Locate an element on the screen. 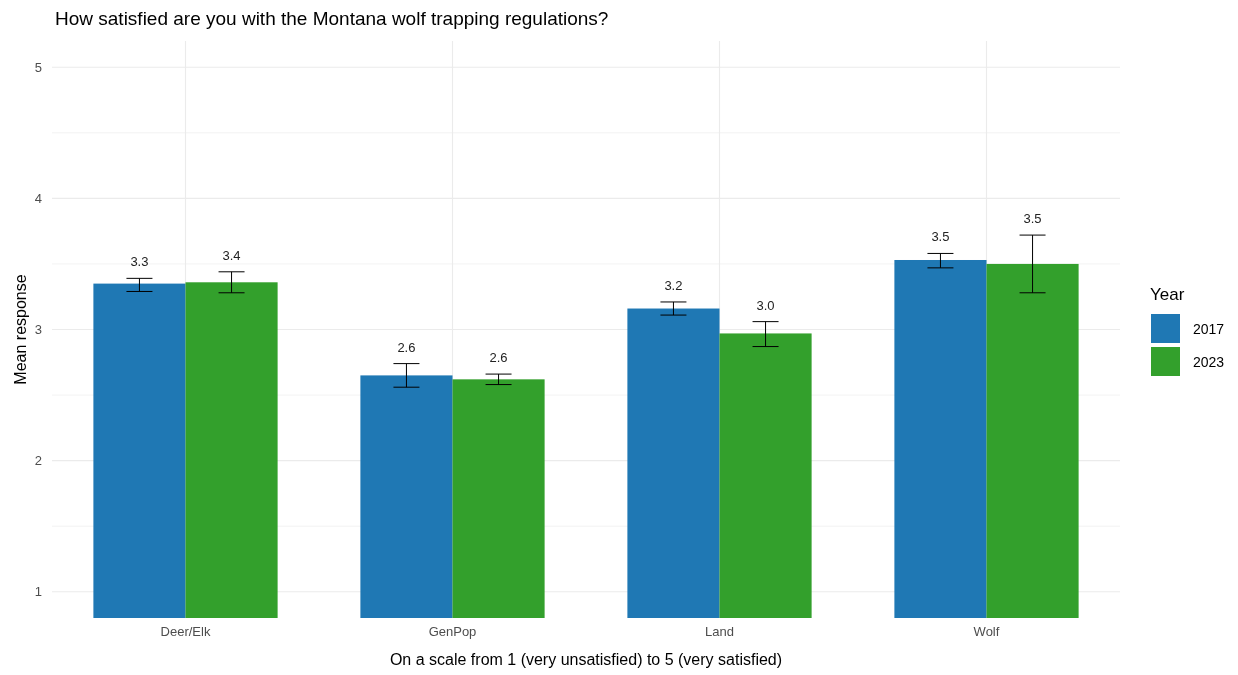  data-label: 3.0 is located at coordinates (765, 305).